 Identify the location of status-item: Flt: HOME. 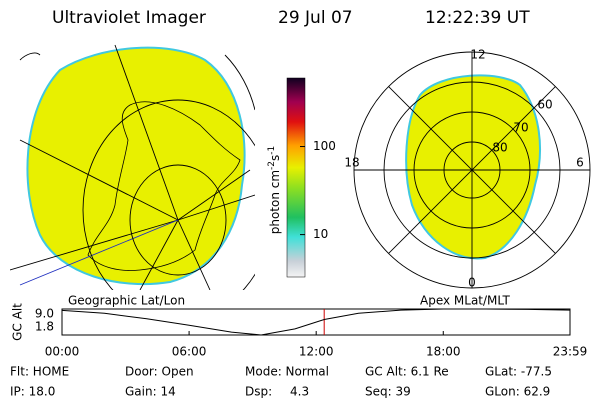
(39, 372).